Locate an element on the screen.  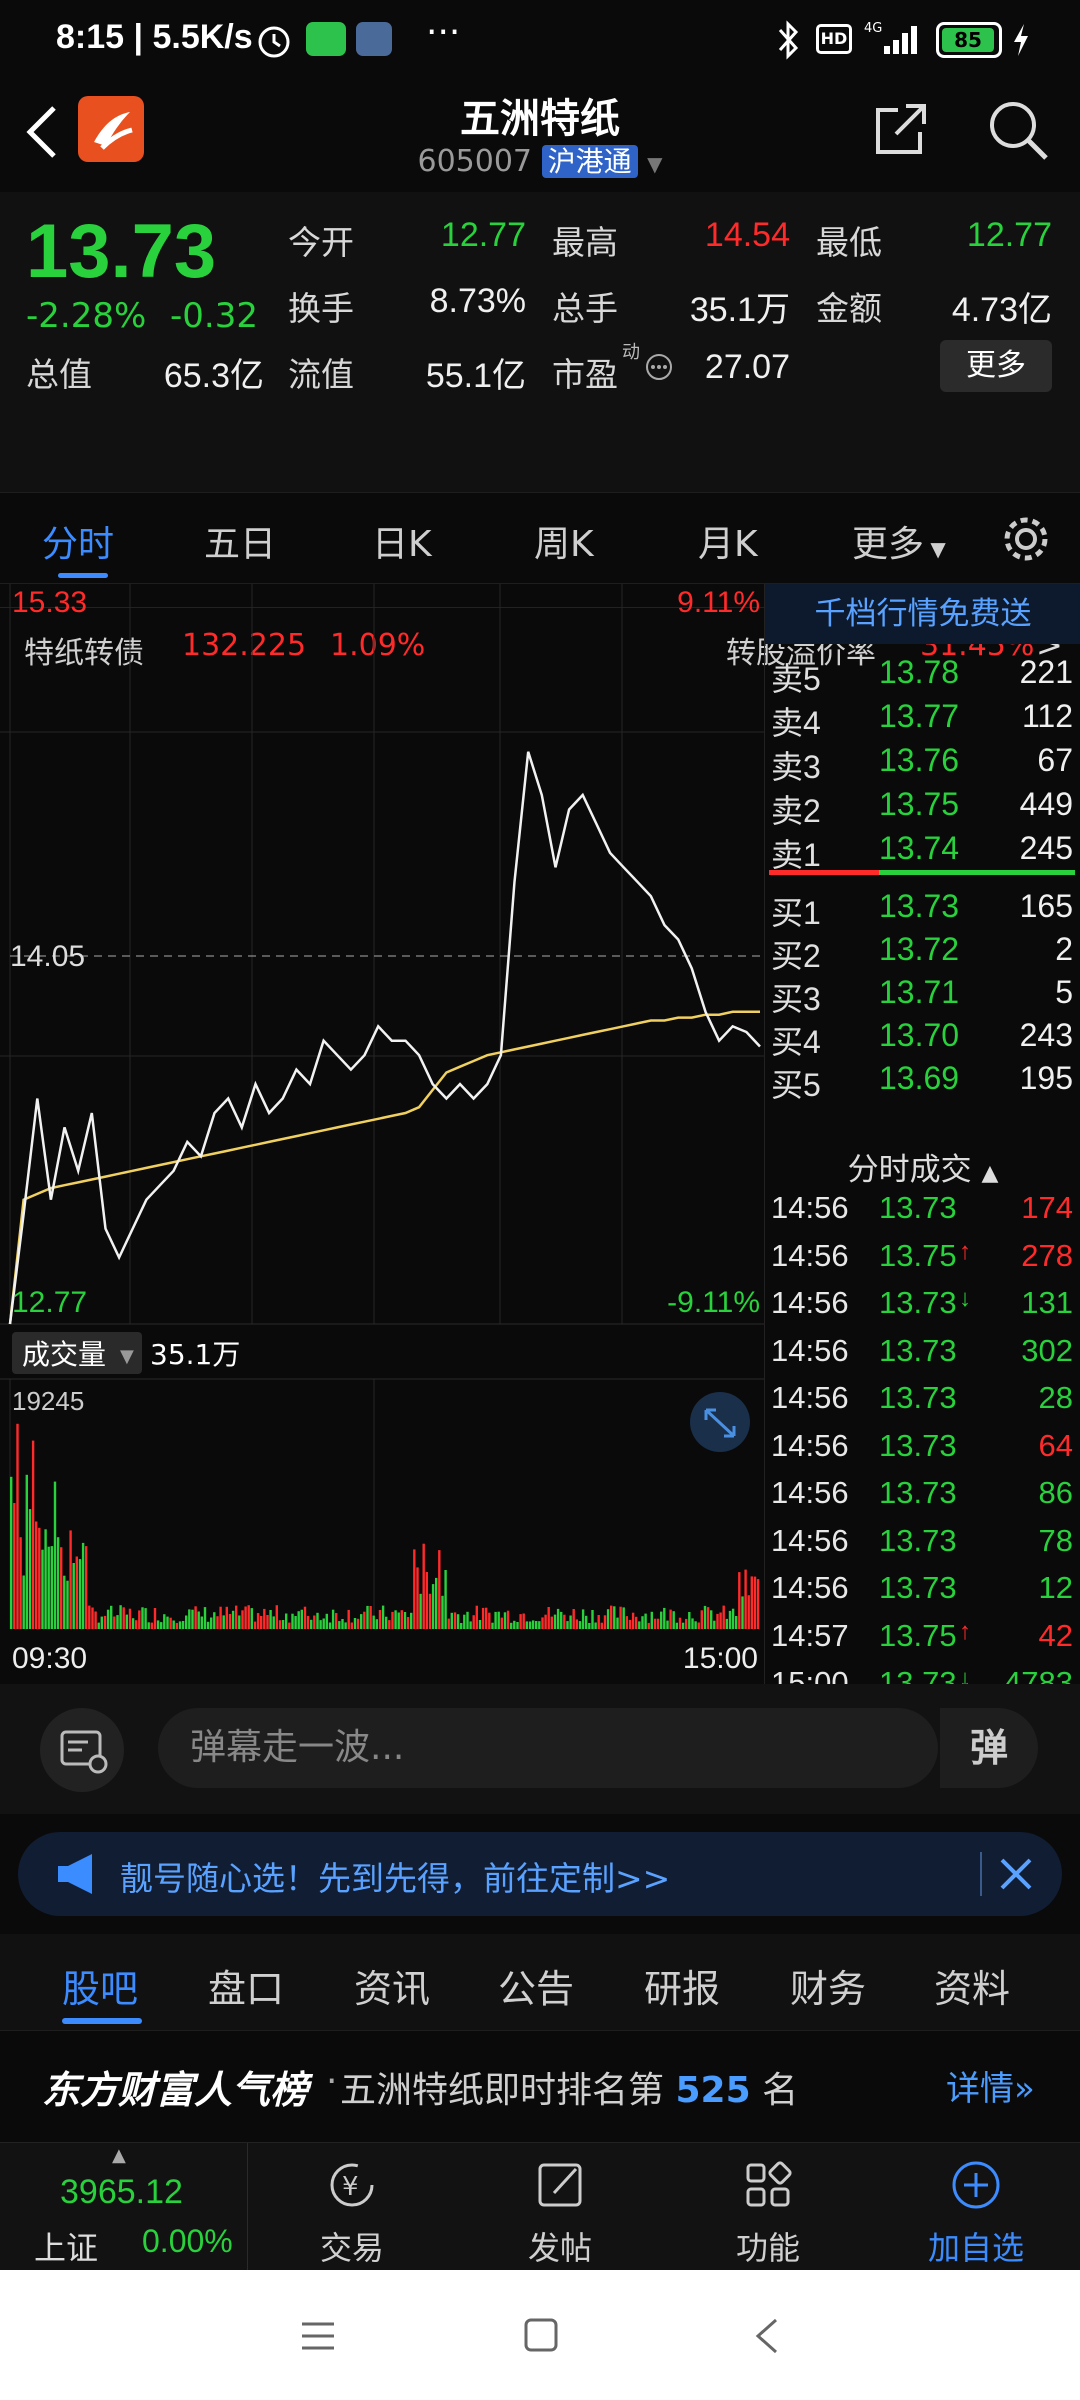
bid-row: 买4 13.70 243 is located at coordinates (922, 1039).